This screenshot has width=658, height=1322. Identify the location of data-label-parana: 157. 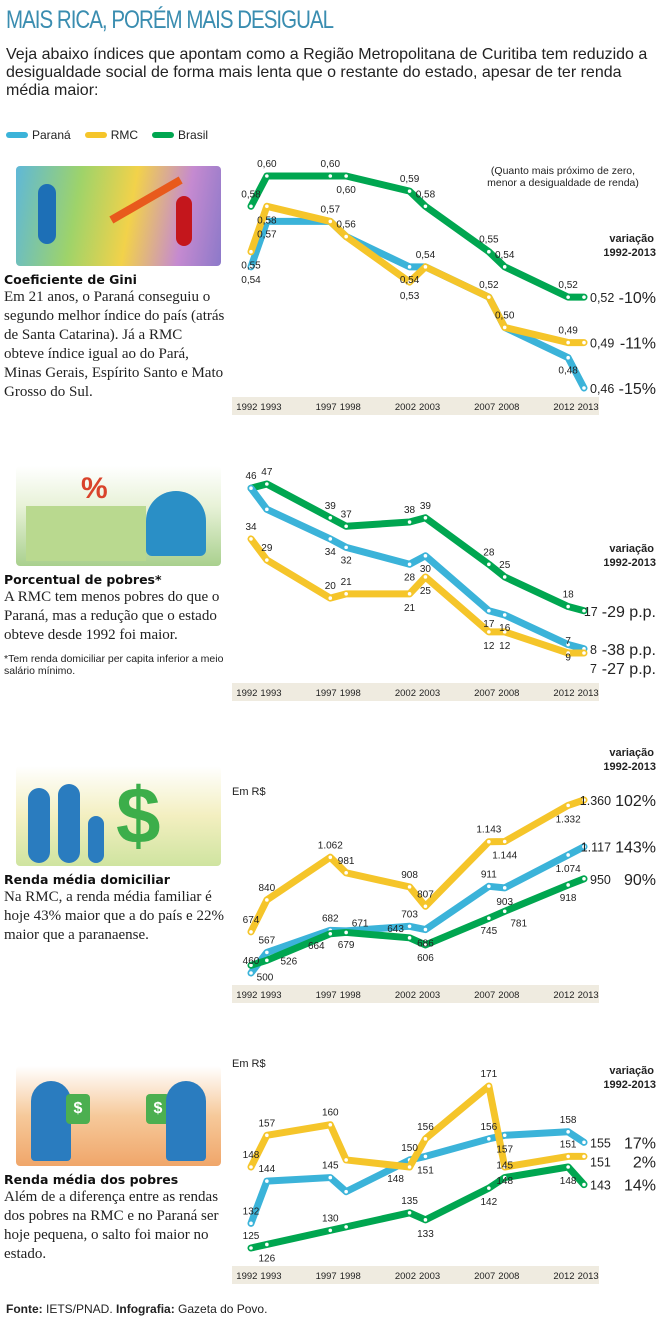
(504, 1149).